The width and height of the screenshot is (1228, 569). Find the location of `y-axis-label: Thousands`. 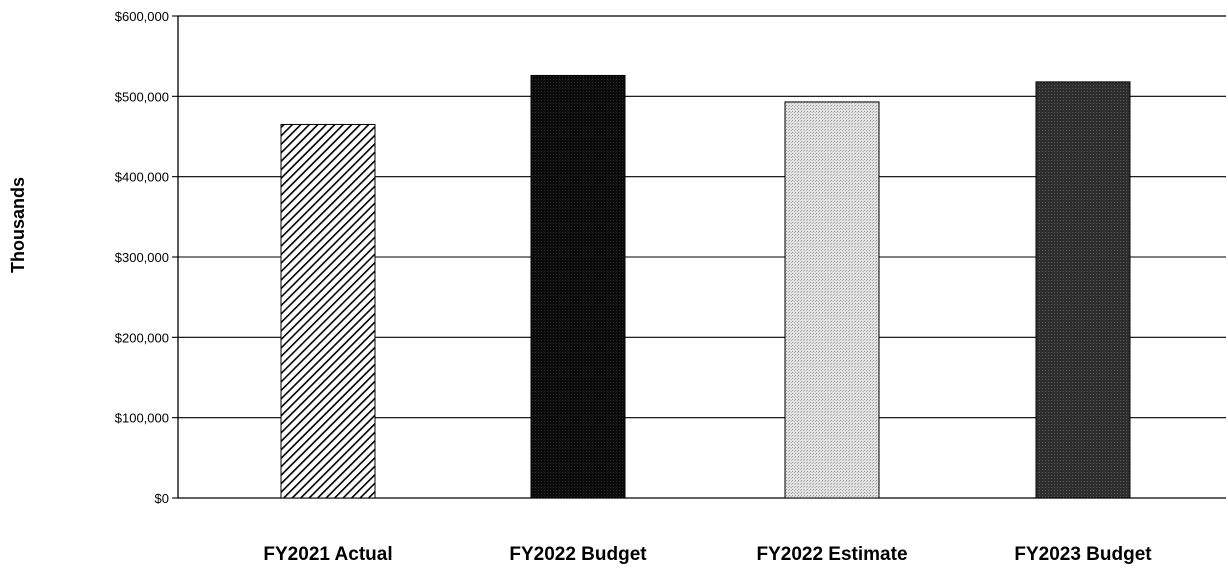

y-axis-label: Thousands is located at coordinates (18, 225).